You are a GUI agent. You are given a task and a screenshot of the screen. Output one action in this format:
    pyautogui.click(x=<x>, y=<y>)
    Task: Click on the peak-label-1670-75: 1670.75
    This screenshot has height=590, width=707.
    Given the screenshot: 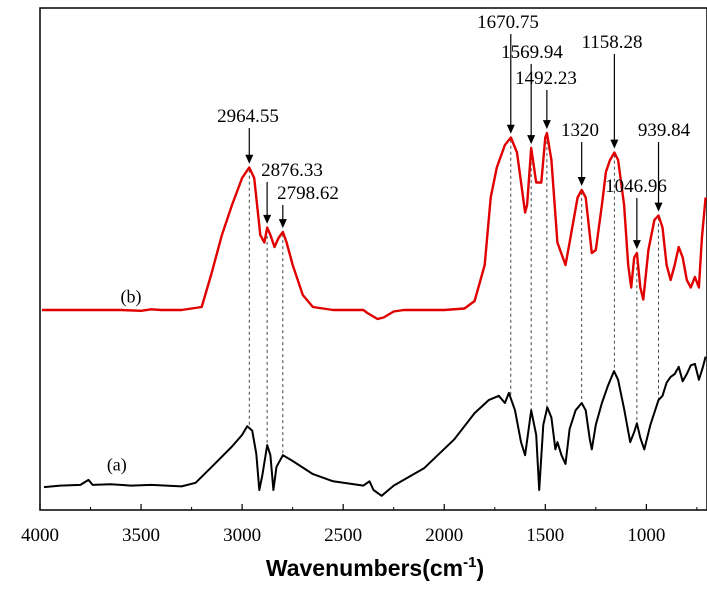 What is the action you would take?
    pyautogui.click(x=508, y=22)
    